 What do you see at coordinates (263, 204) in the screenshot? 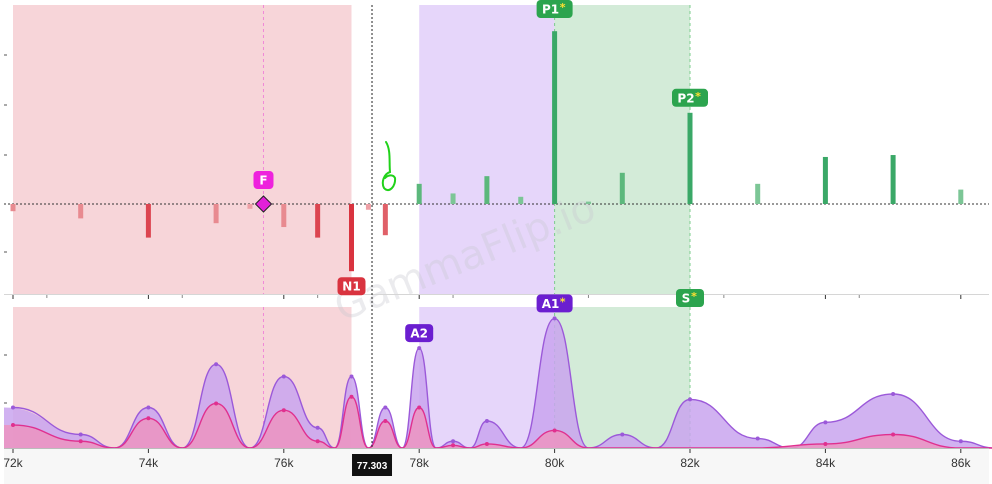
I see `flip-diamond-icon` at bounding box center [263, 204].